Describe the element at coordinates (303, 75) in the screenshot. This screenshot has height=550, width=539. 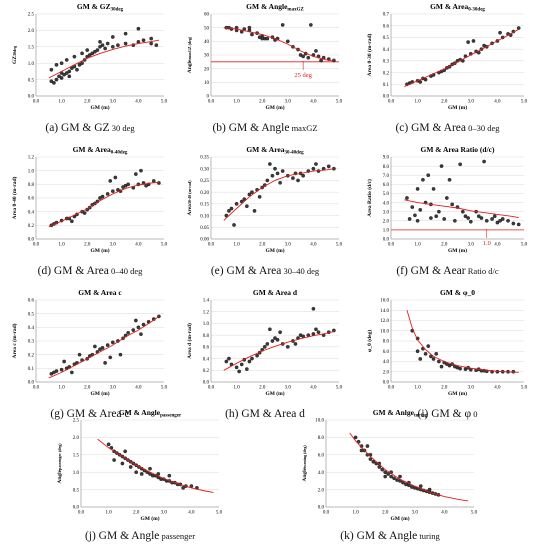
I see `annotation-label: 25 deg` at that location.